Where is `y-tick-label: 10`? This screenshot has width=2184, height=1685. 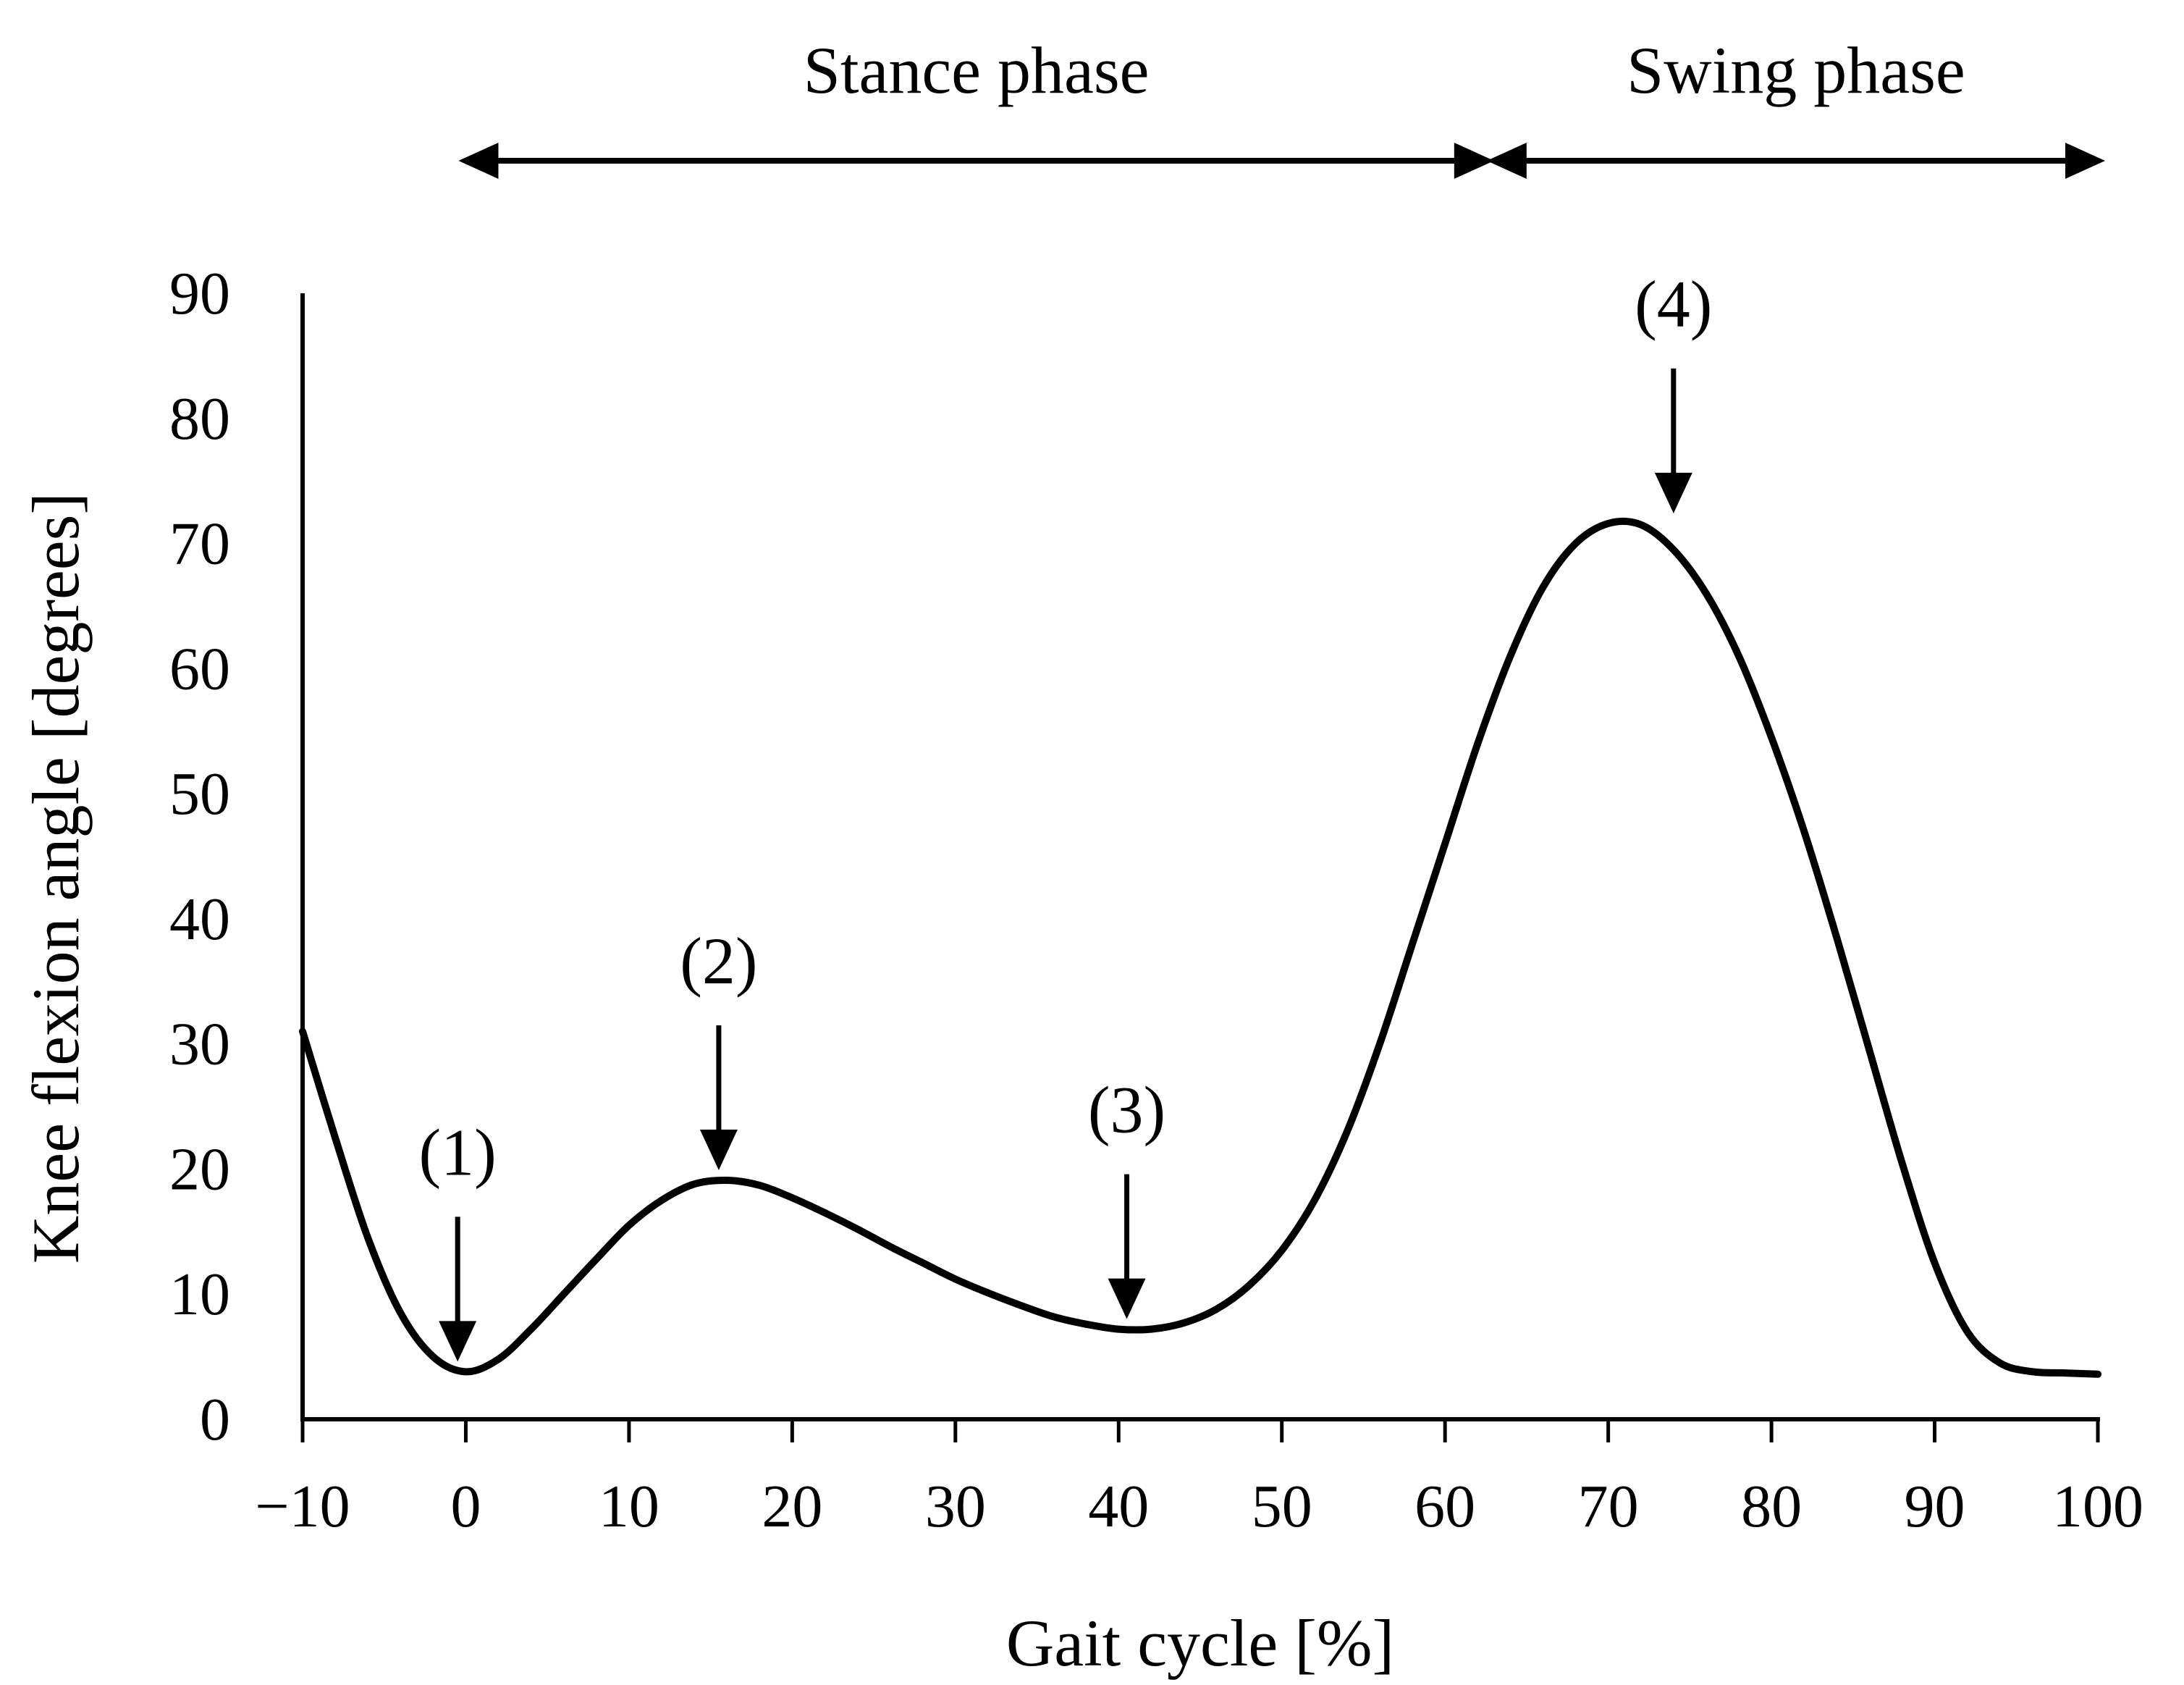 y-tick-label: 10 is located at coordinates (199, 1295).